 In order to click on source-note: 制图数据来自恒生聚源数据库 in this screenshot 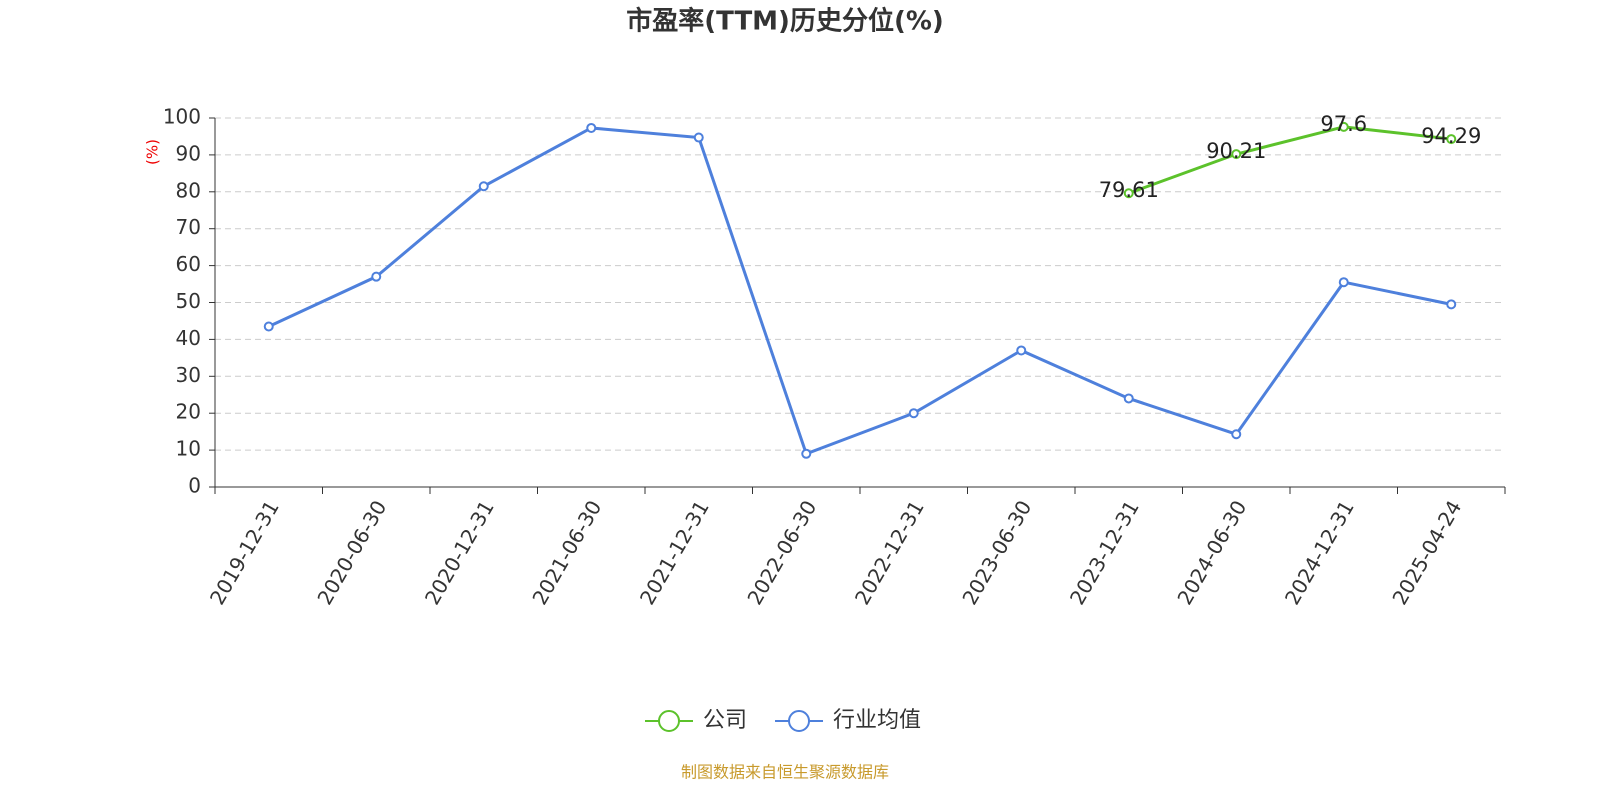, I will do `click(785, 772)`.